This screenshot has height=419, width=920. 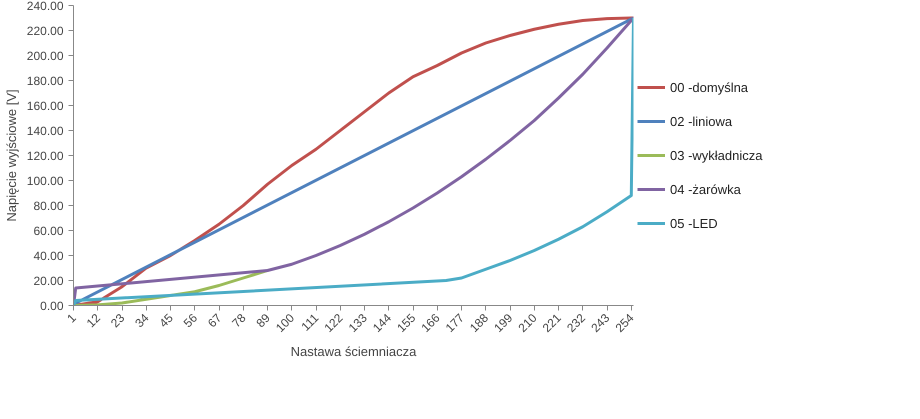 What do you see at coordinates (45, 106) in the screenshot?
I see `y-tick-label: 160.00` at bounding box center [45, 106].